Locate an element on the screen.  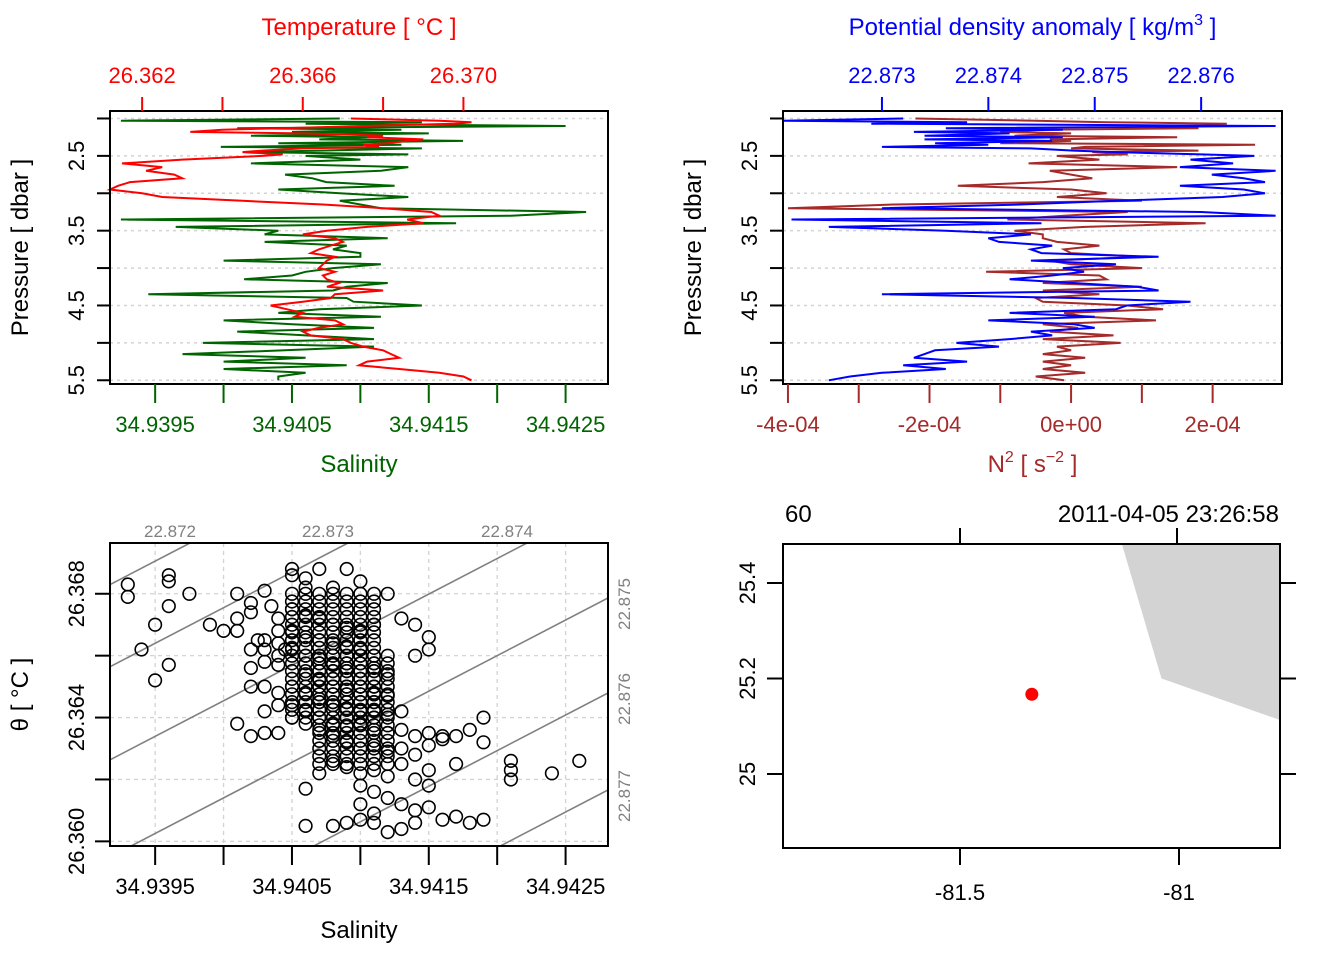
isopycnal-label: 22.872 is located at coordinates (170, 531).